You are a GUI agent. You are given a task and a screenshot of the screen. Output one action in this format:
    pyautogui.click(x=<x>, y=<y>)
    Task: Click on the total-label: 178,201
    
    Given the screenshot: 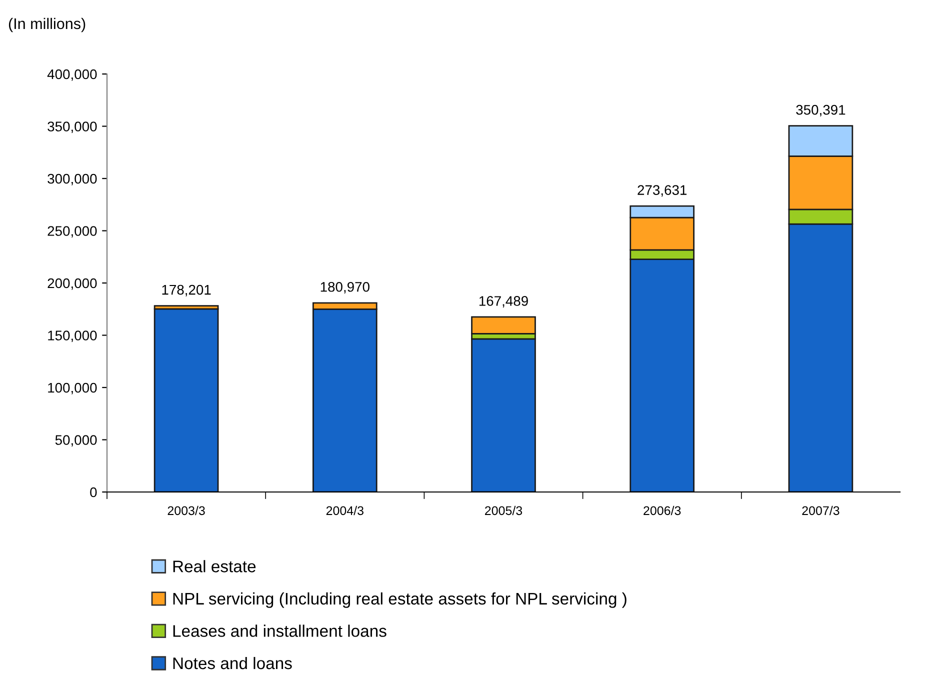 What is the action you would take?
    pyautogui.click(x=186, y=290)
    